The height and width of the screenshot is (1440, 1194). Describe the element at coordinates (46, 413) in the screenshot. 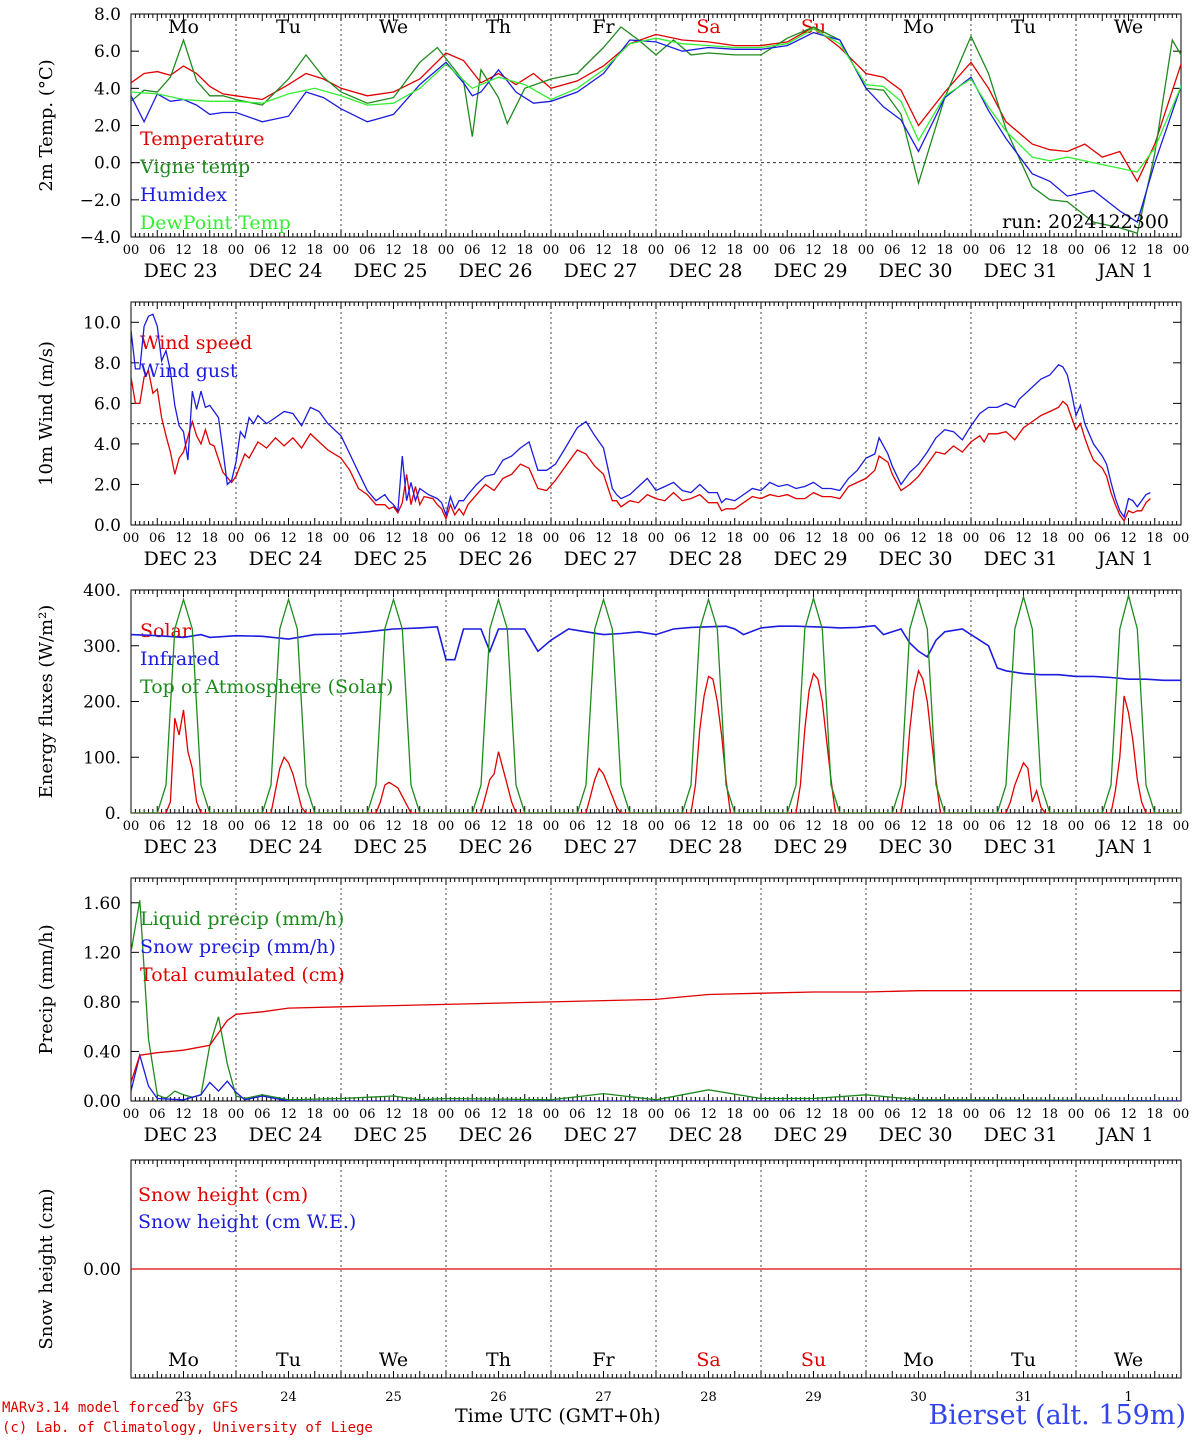

I see `y-axis-label: 10m Wind (m/s)` at that location.